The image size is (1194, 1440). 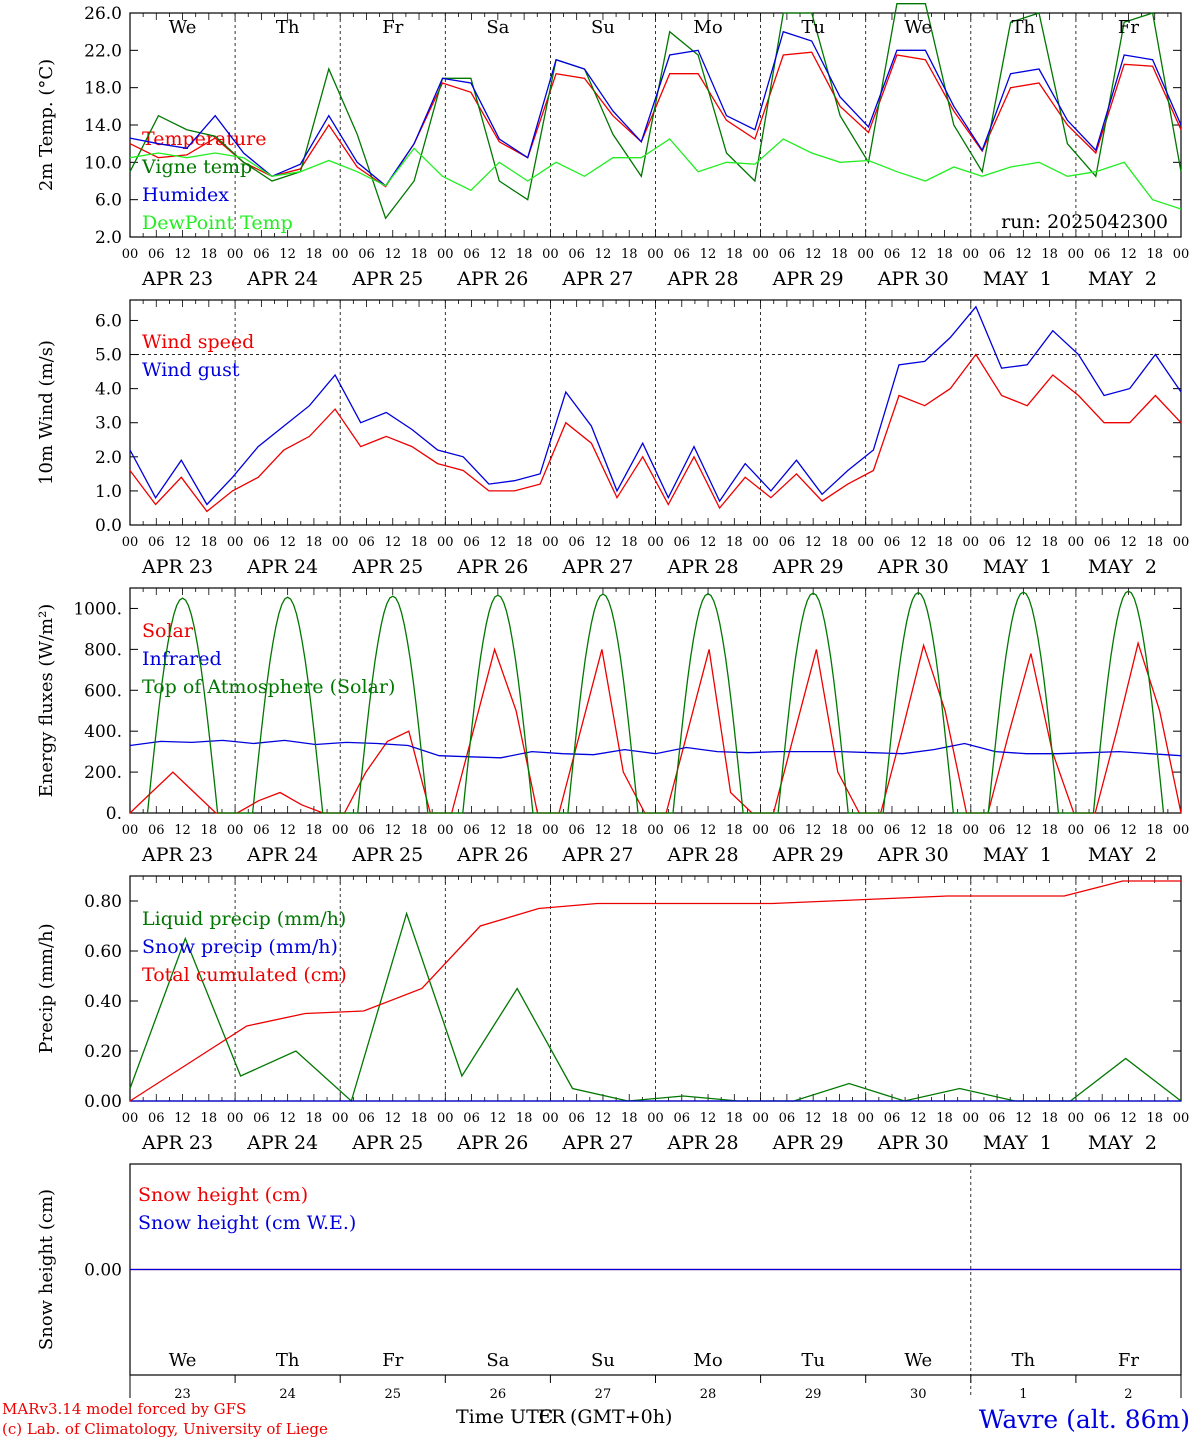 What do you see at coordinates (103, 126) in the screenshot?
I see `y-tick-label: 14.0` at bounding box center [103, 126].